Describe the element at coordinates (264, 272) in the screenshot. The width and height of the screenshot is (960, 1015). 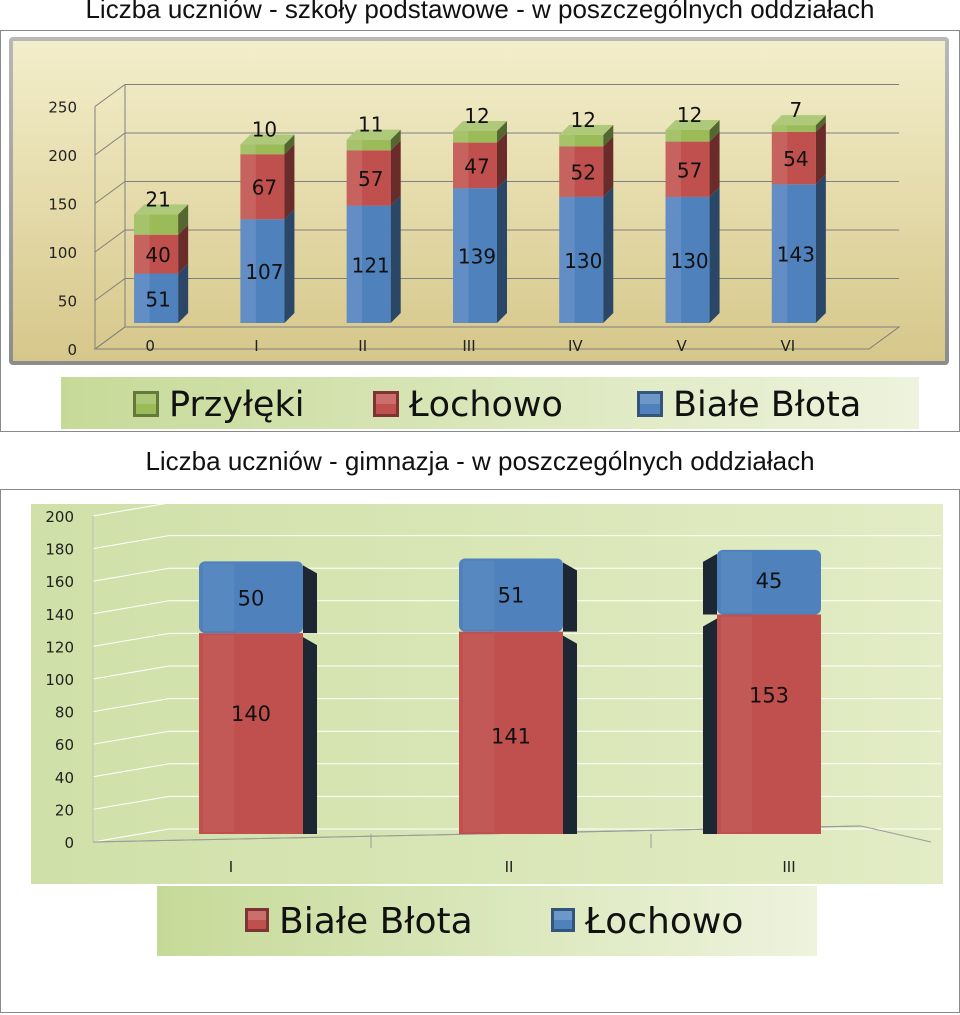
I see `data-label: 107` at that location.